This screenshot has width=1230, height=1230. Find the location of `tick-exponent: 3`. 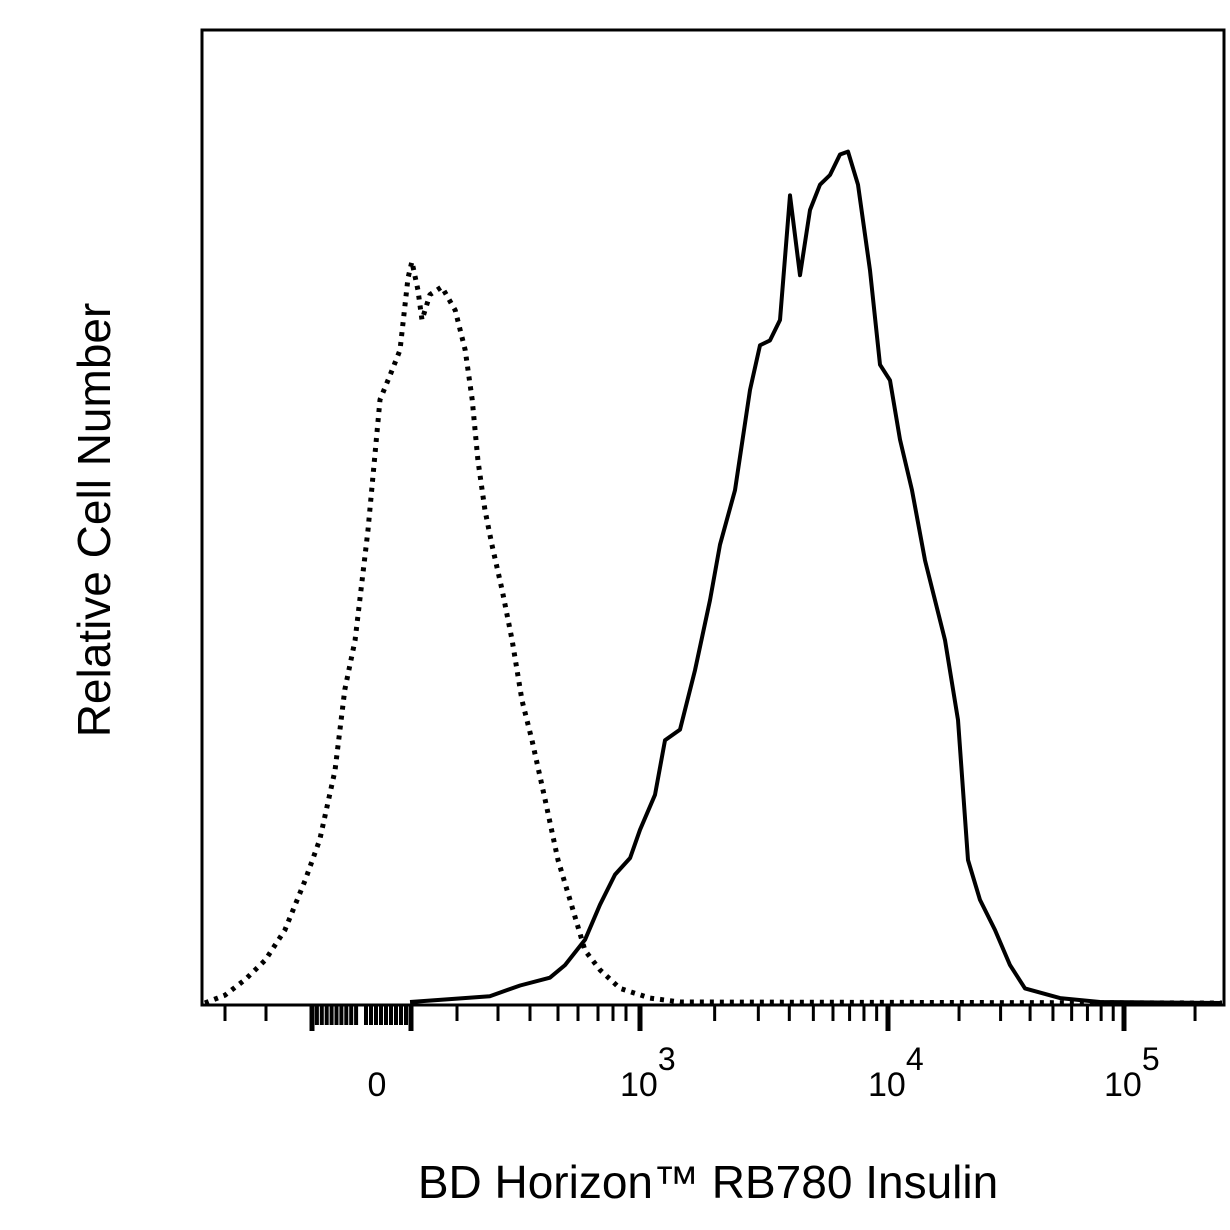

tick-exponent: 3 is located at coordinates (667, 1059).